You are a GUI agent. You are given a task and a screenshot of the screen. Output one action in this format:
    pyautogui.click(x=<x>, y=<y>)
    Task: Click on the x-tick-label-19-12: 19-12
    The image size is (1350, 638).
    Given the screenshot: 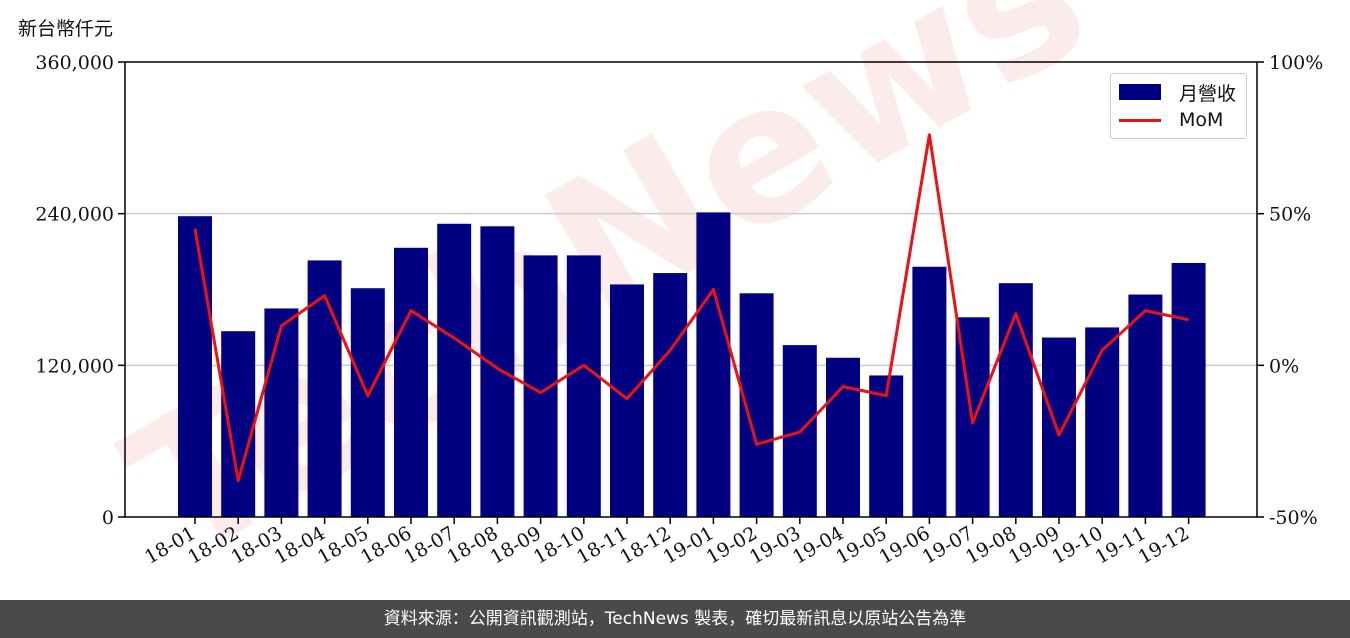 What is the action you would take?
    pyautogui.click(x=1164, y=545)
    